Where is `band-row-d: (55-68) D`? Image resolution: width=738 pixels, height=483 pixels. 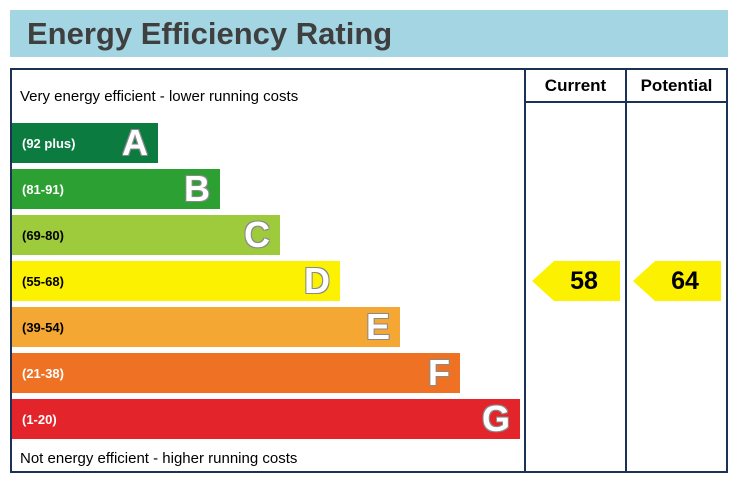
band-row-d: (55-68) D is located at coordinates (268, 284).